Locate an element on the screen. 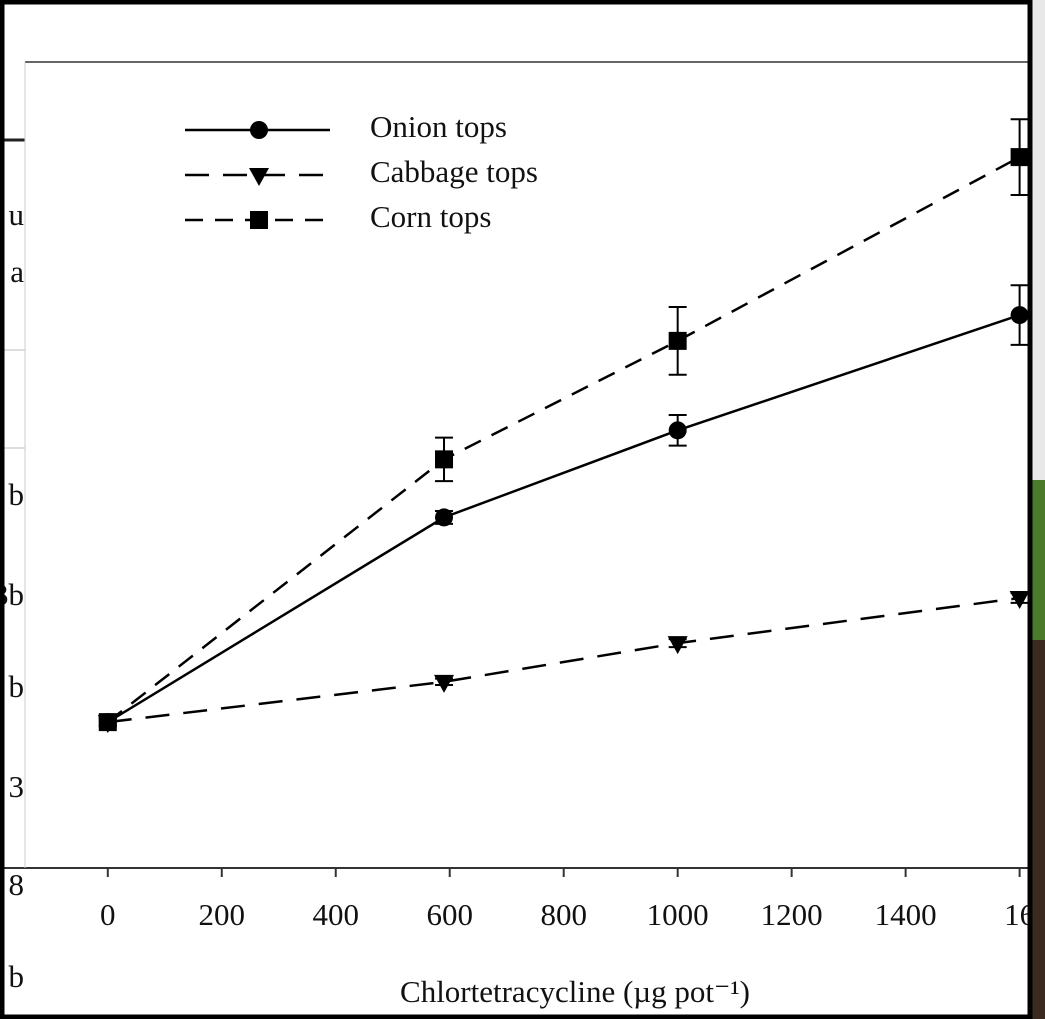  x-axis-title: Chlortetracycline (µg pot⁻¹) is located at coordinates (575, 991).